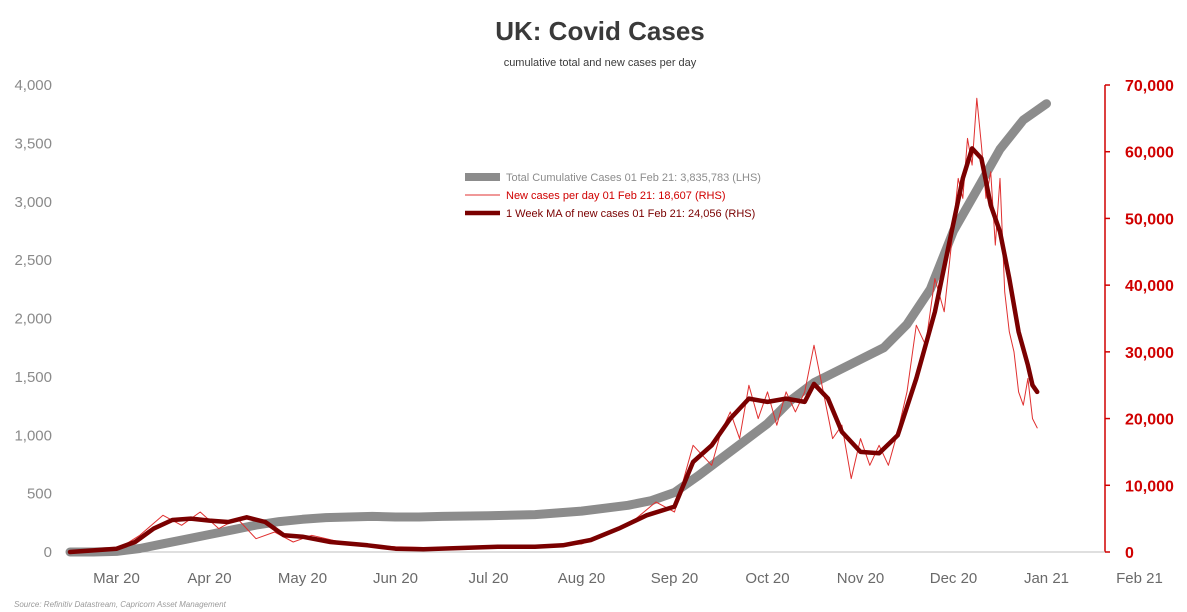 The height and width of the screenshot is (612, 1187). Describe the element at coordinates (861, 578) in the screenshot. I see `x-tick-label: Nov 20` at that location.